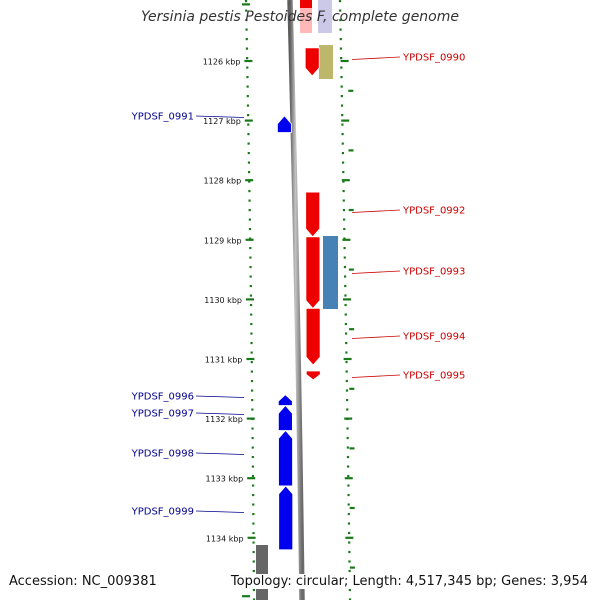 This screenshot has height=600, width=600. Describe the element at coordinates (433, 211) in the screenshot. I see `label-YPDSF_0992: YPDSF_0992` at that location.